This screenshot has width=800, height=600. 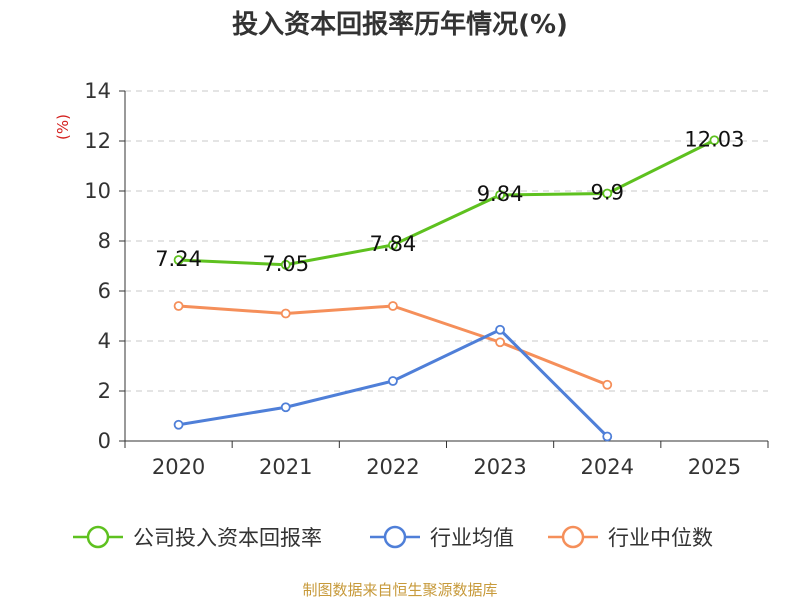 I want to click on legend-item-0: 公司投入资本回报率, so click(x=197, y=537).